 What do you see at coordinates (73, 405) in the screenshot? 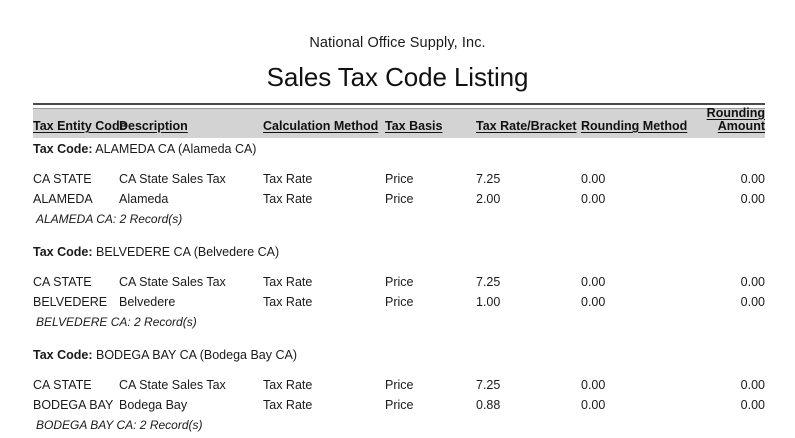
I see `cell-tax-entity-code: BODEGA BAY` at bounding box center [73, 405].